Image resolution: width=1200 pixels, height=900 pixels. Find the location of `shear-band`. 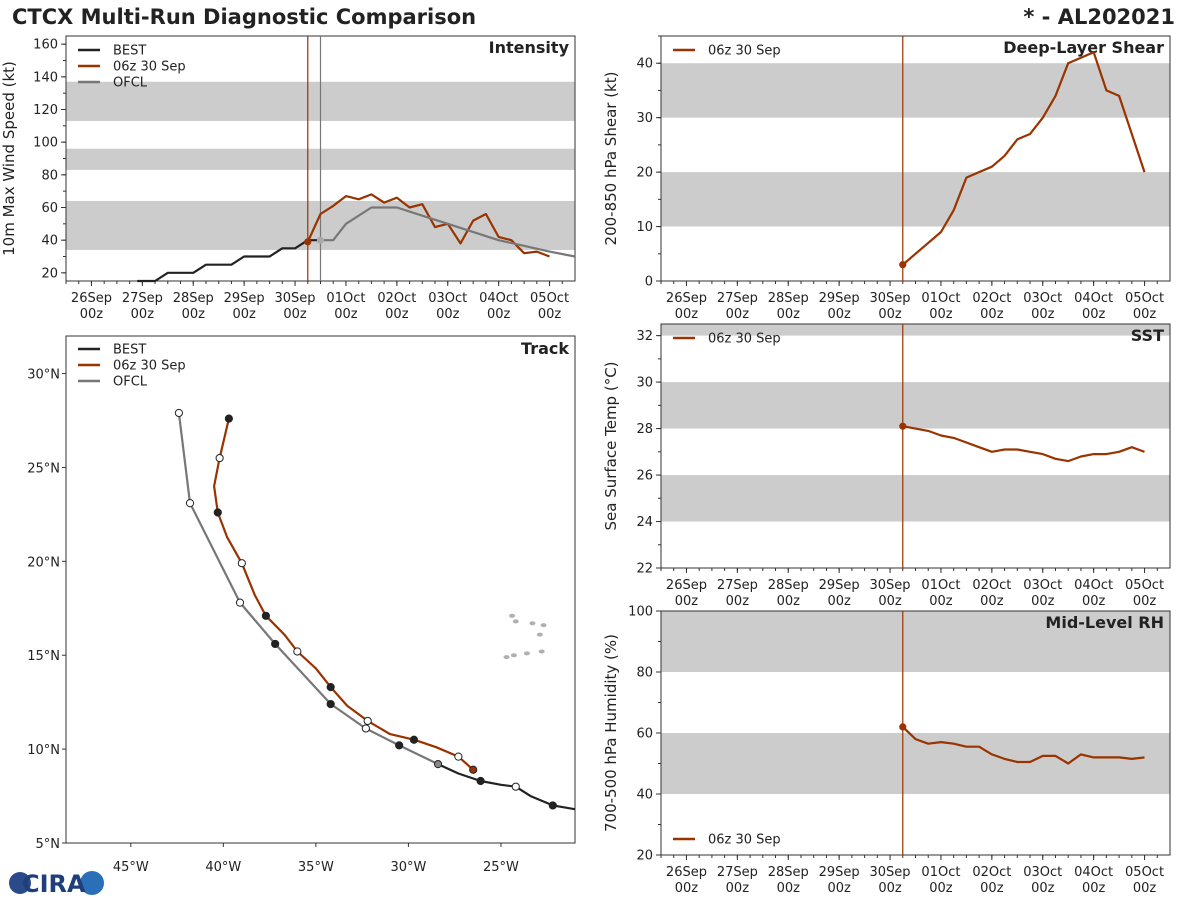

shear-band is located at coordinates (915, 199).